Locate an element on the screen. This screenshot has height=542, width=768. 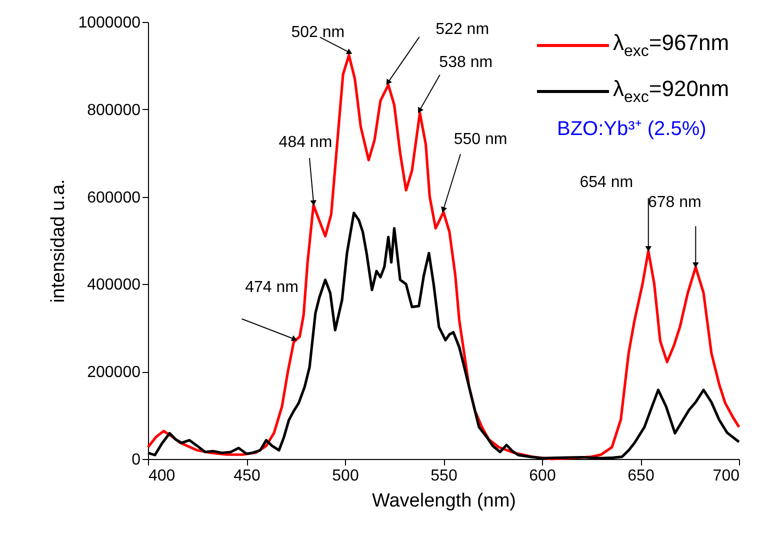
y-tick-label: 600000 is located at coordinates (114, 197).